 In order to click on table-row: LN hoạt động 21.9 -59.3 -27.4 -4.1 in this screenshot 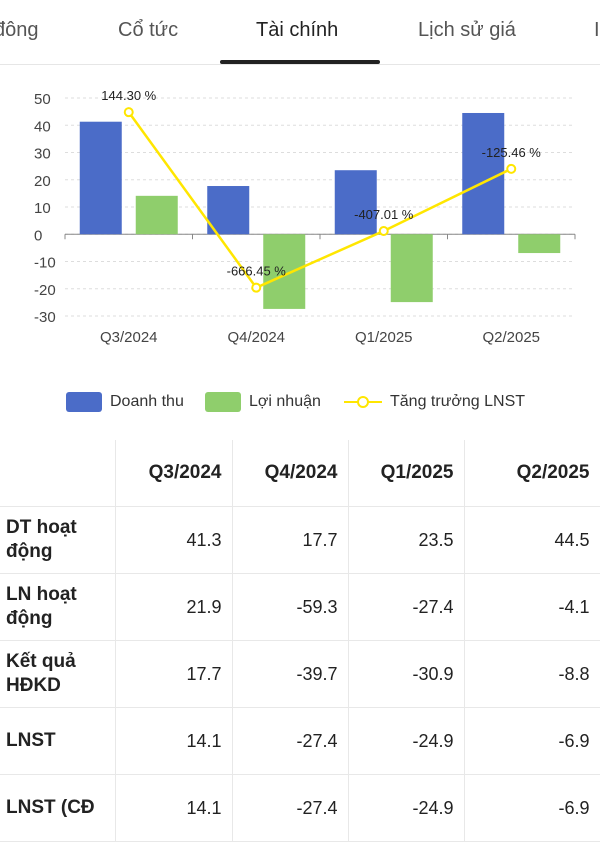, I will do `click(300, 607)`.